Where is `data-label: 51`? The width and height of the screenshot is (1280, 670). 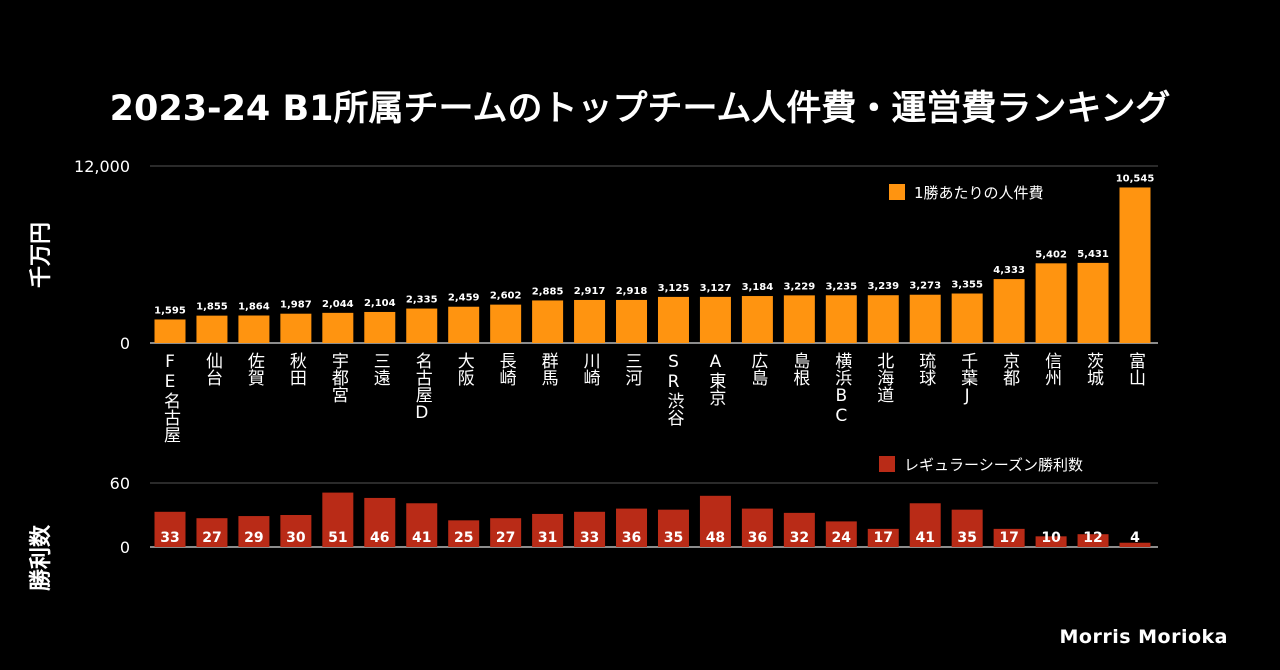 data-label: 51 is located at coordinates (337, 538).